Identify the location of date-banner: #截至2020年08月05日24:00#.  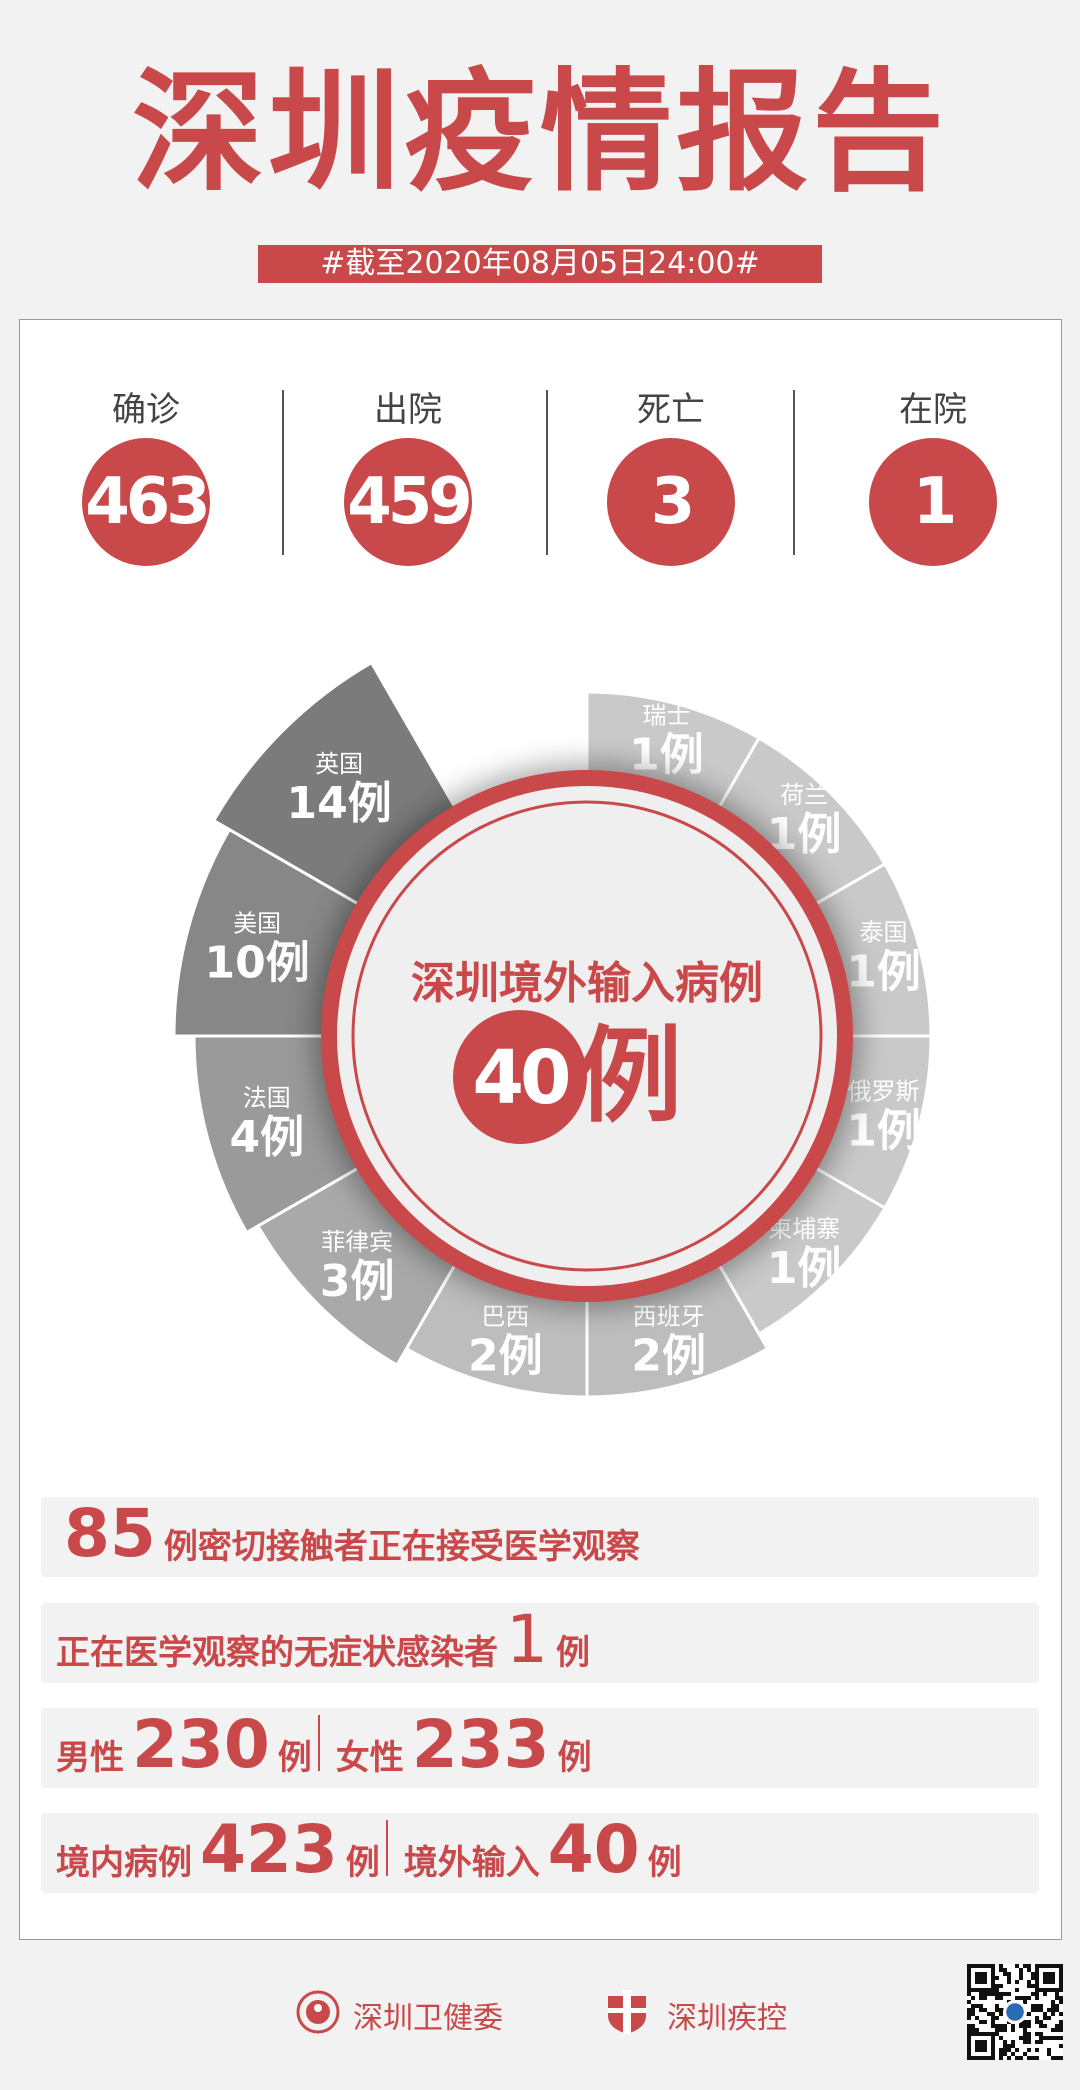
(540, 264).